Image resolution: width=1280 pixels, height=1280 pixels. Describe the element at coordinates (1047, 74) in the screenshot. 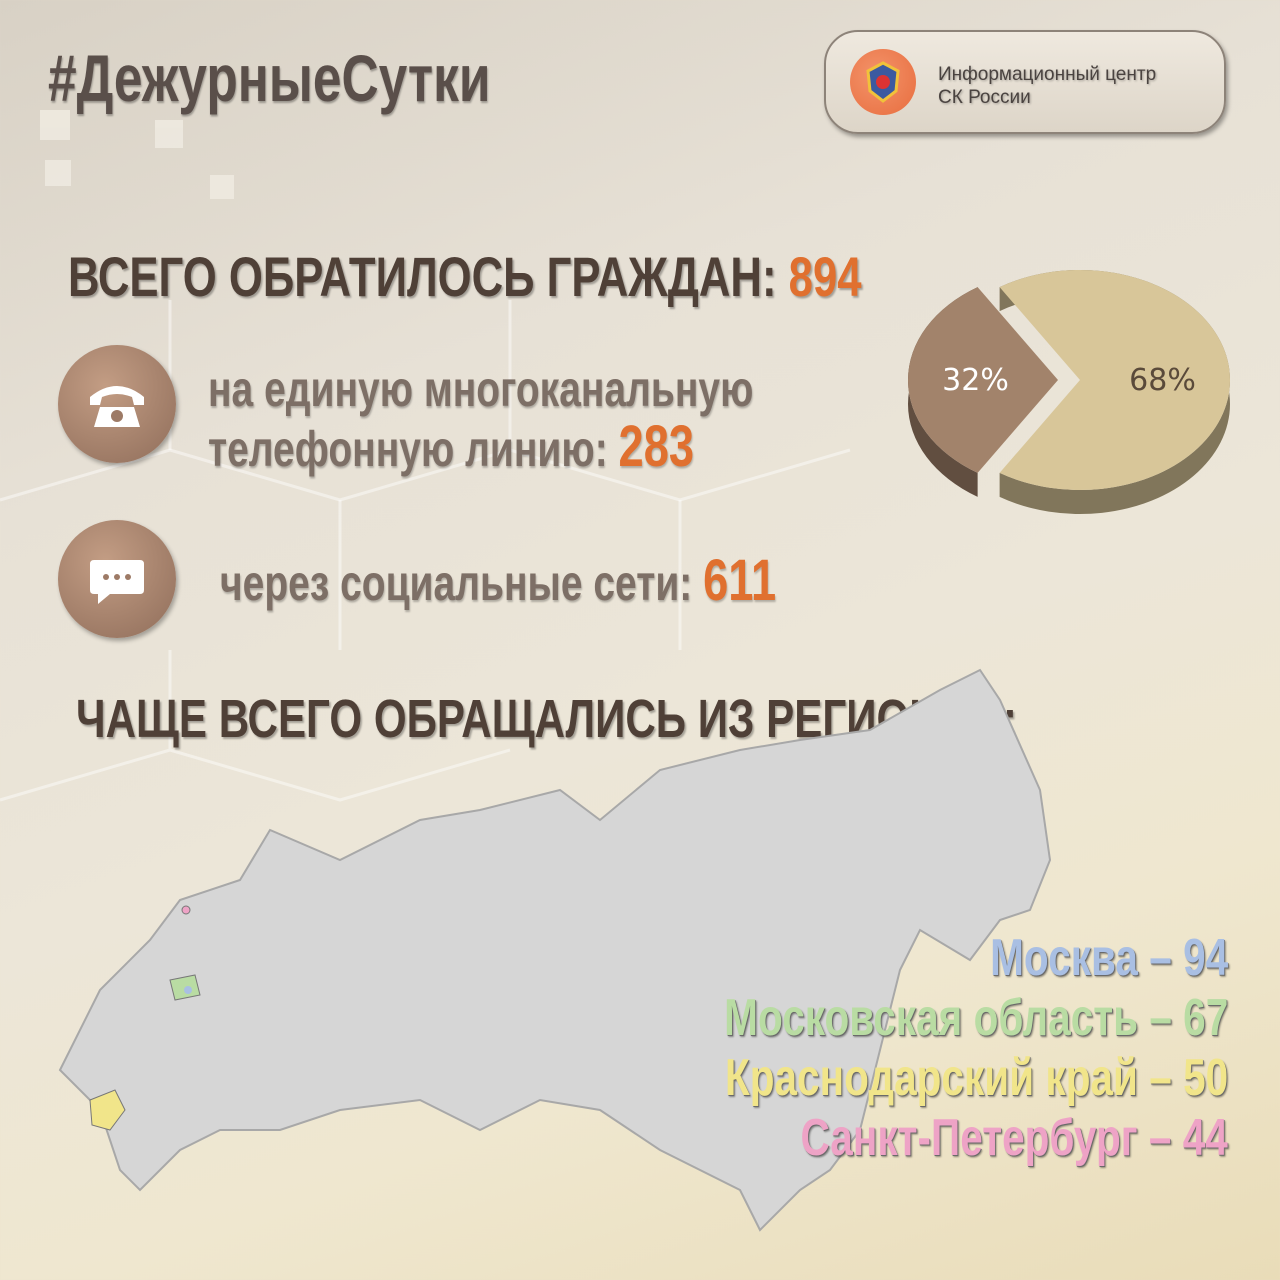

I see `badge-line1: Информационный центр` at that location.